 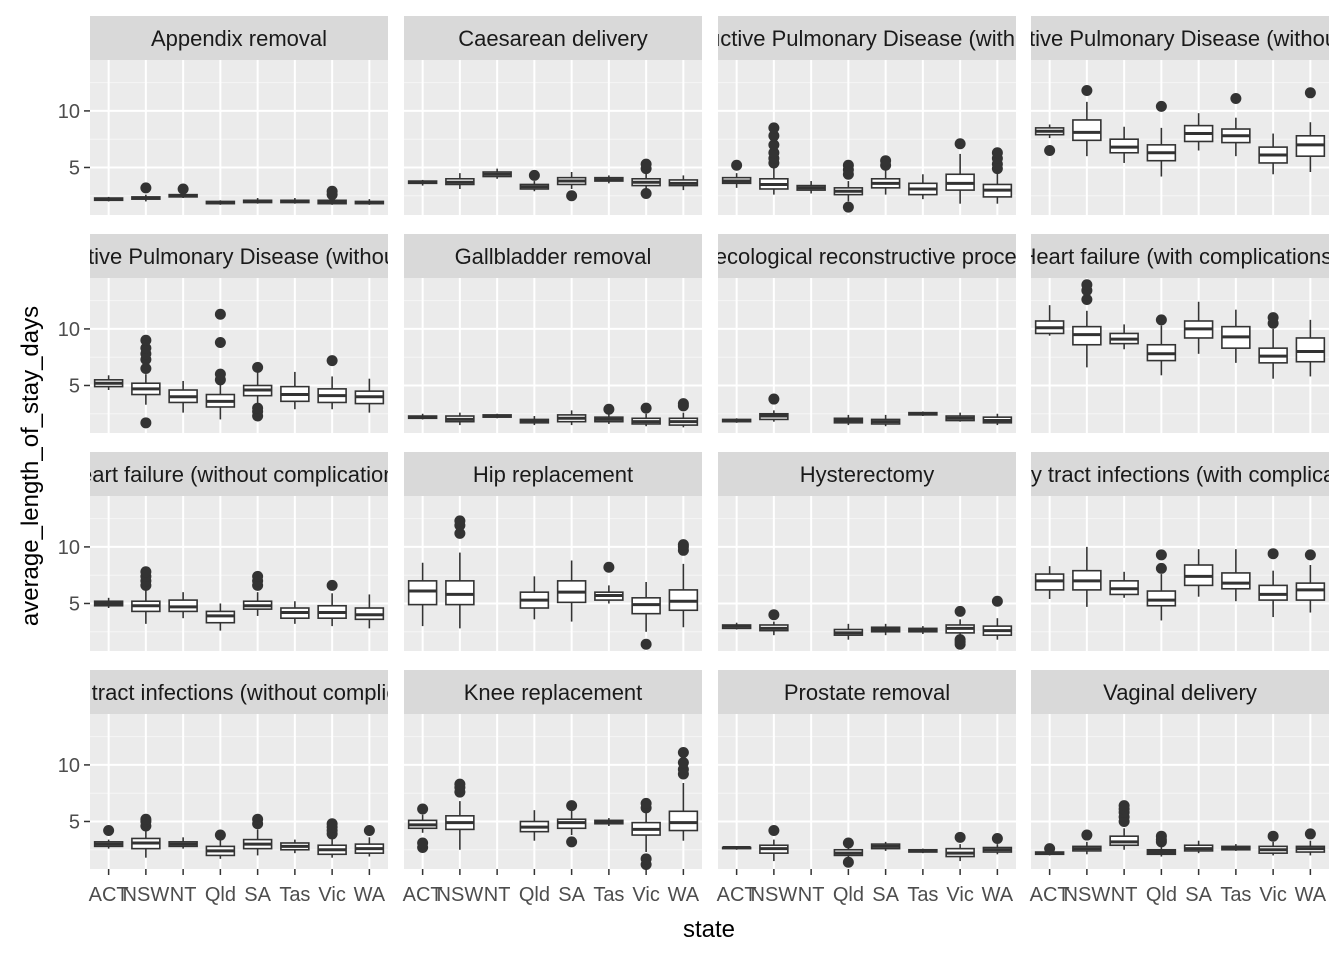 I want to click on facet-panel-heart-failure-with-complications: Heart failure (with complications), so click(x=1179, y=333).